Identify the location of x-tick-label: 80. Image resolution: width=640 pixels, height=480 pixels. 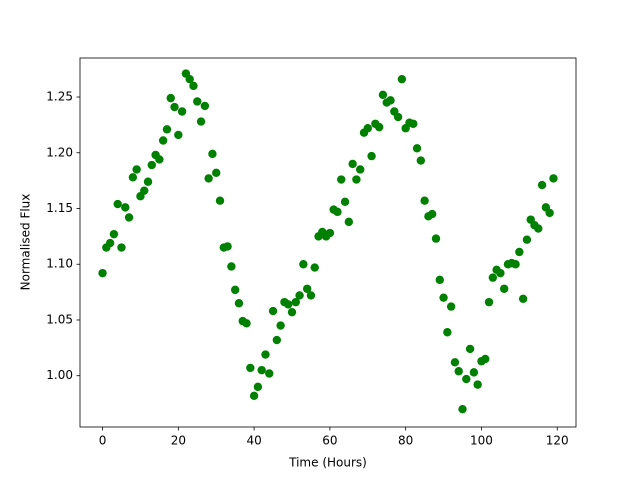
(405, 441).